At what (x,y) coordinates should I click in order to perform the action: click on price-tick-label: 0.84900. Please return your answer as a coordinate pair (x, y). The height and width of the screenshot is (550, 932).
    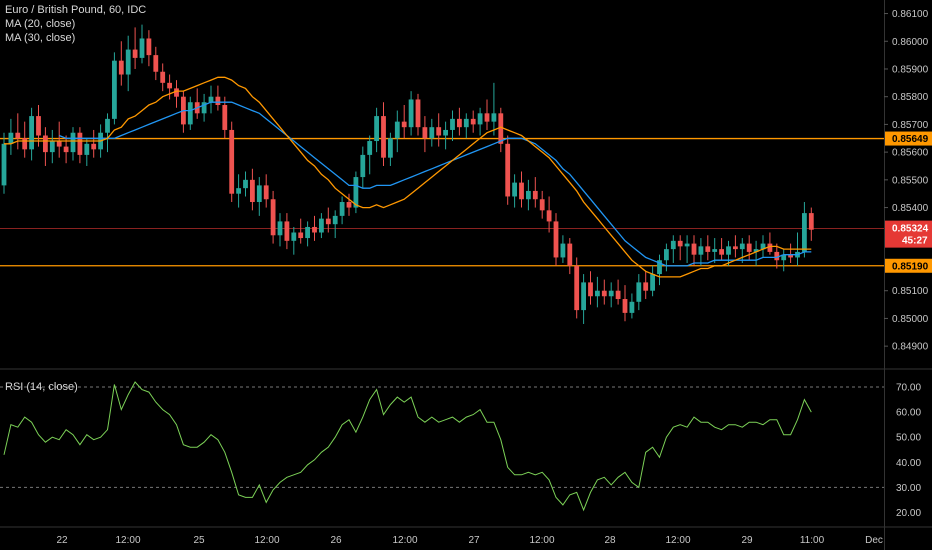
    Looking at the image, I should click on (910, 347).